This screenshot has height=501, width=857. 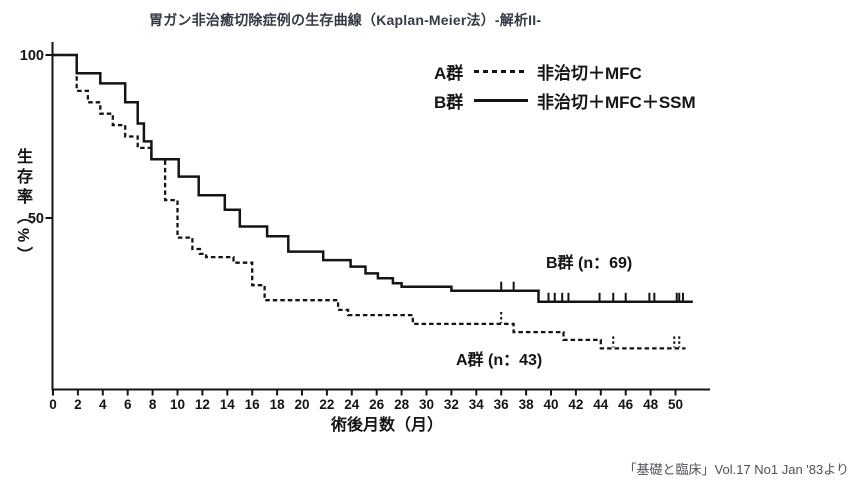 I want to click on x-tick-label: 40, so click(x=550, y=404).